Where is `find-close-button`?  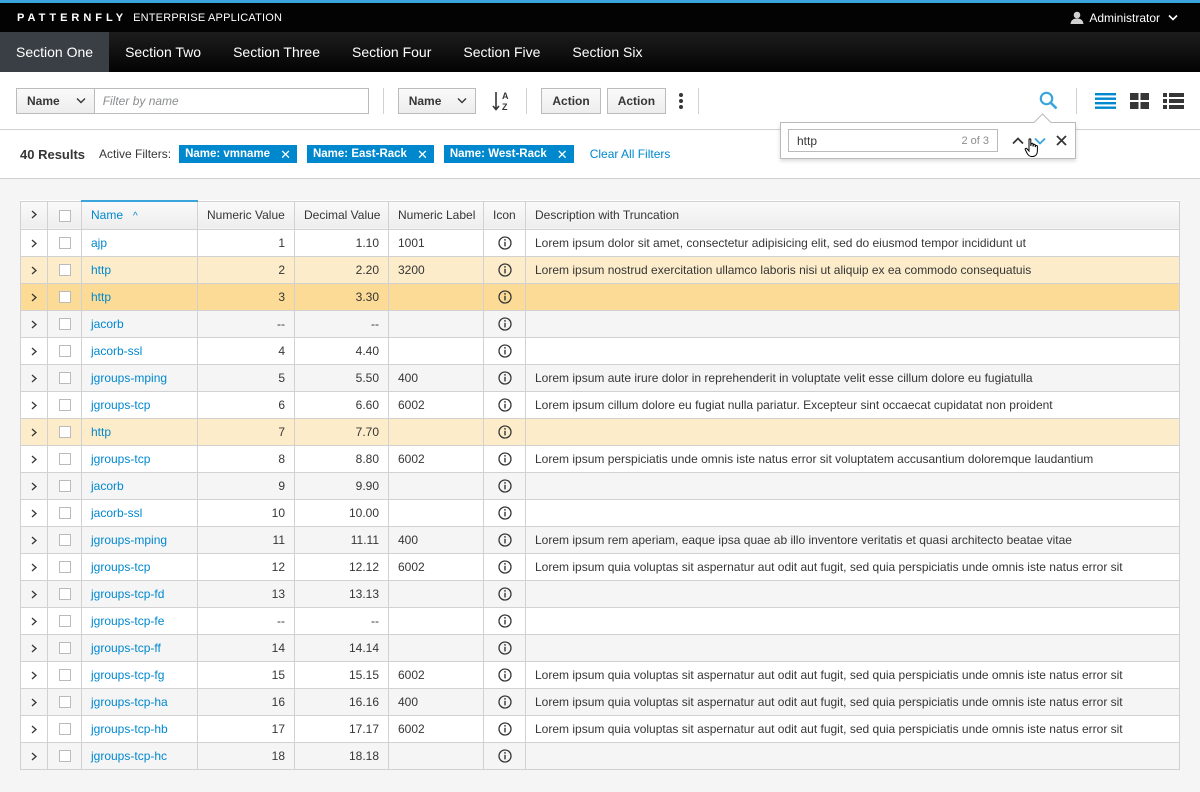 find-close-button is located at coordinates (1061, 140).